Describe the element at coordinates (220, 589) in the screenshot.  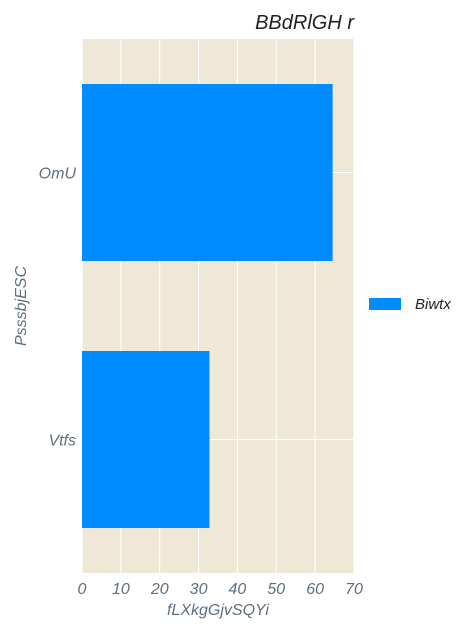
I see `x-tick-labels: 0 10 20 30 40 50 60 70` at that location.